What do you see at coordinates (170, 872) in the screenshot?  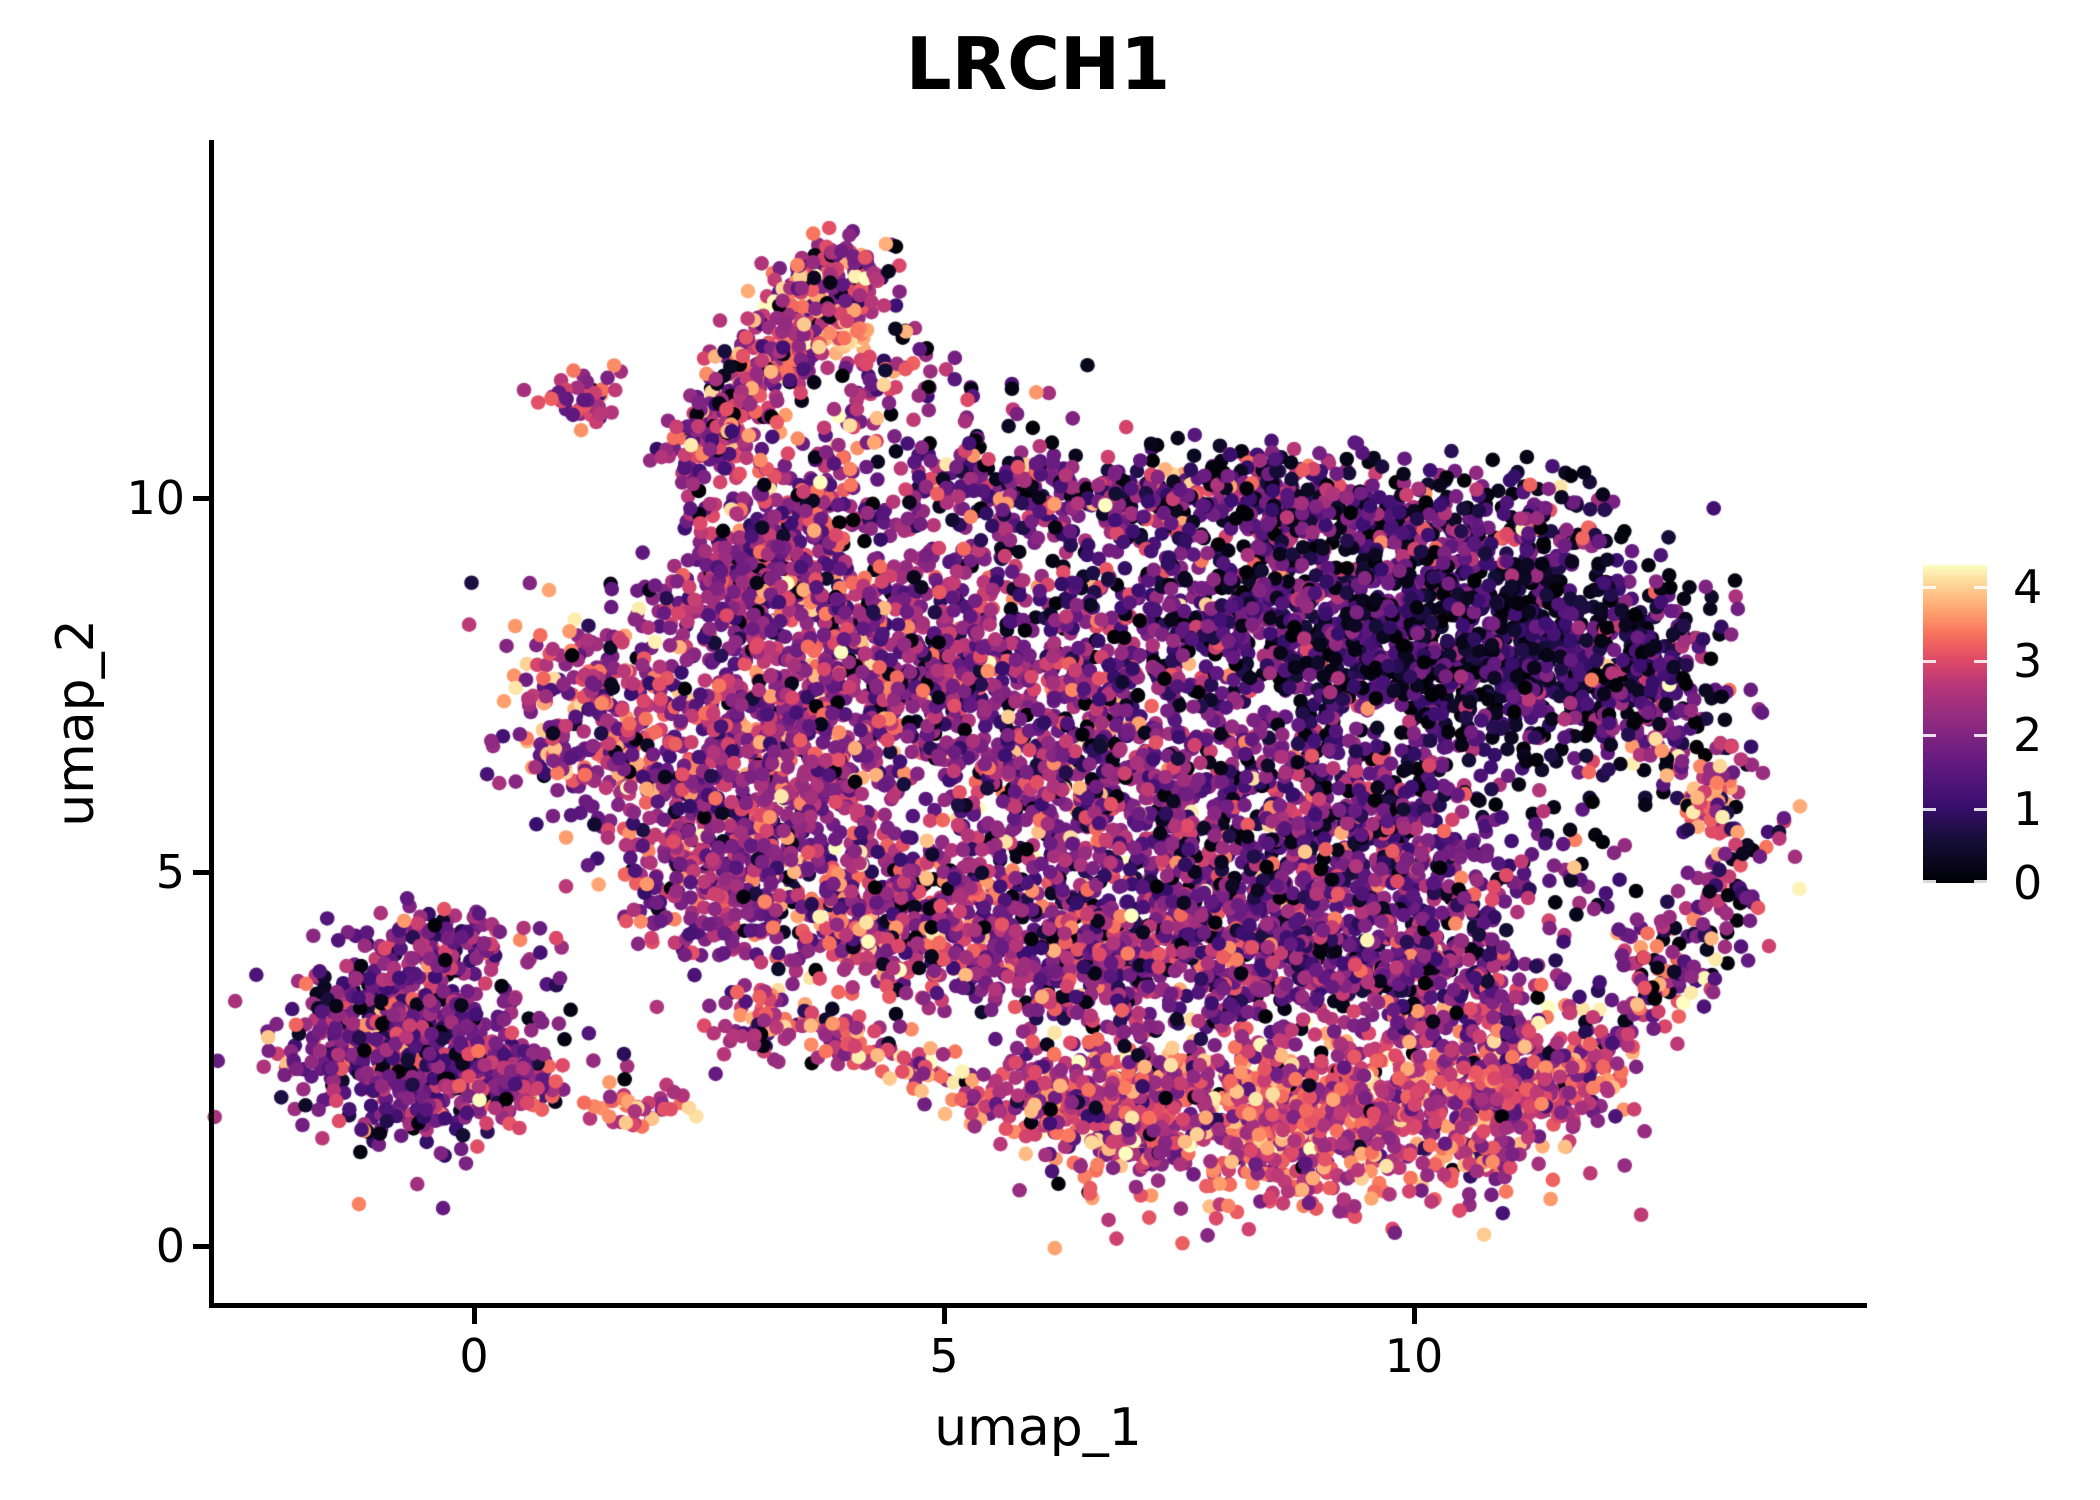 I see `y-tick-label: 5` at bounding box center [170, 872].